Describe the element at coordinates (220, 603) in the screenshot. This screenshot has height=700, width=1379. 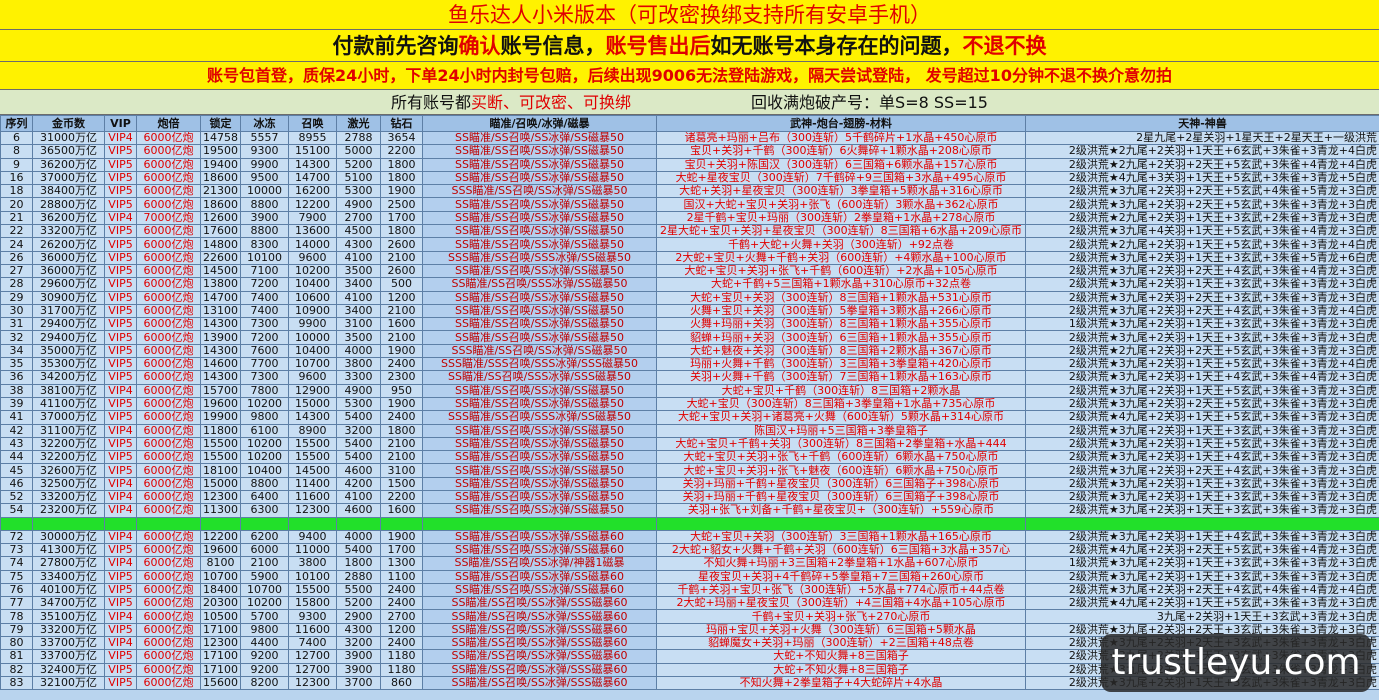
I see `cell: 20300` at that location.